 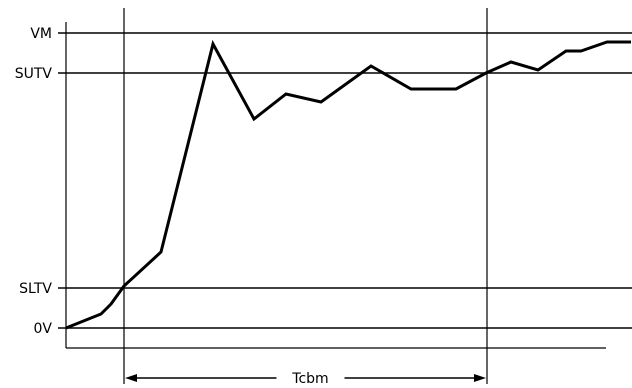 What do you see at coordinates (131, 378) in the screenshot?
I see `interval-arrowhead-left` at bounding box center [131, 378].